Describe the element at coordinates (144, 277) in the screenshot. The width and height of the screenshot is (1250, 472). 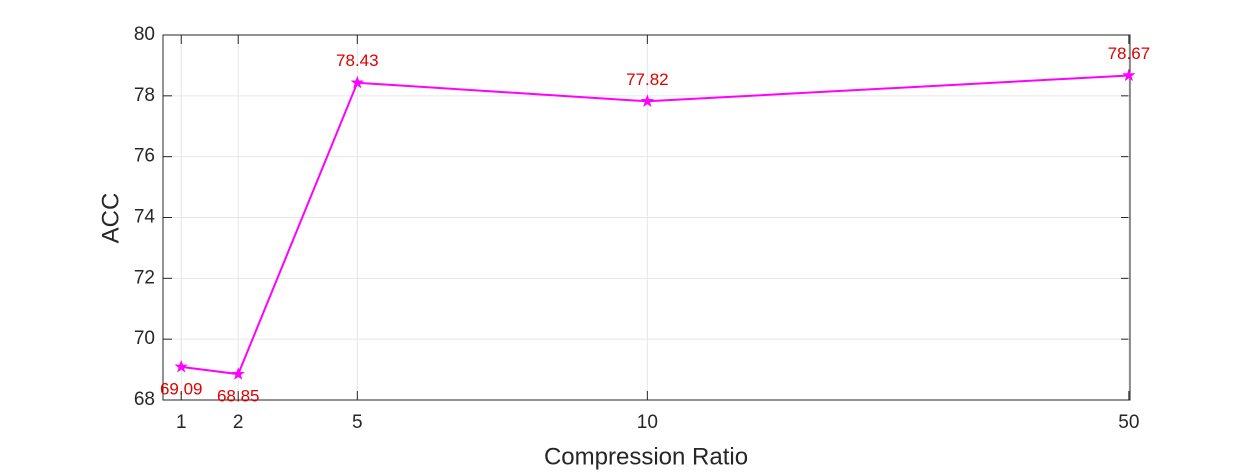
I see `y-tick-label: 72` at that location.